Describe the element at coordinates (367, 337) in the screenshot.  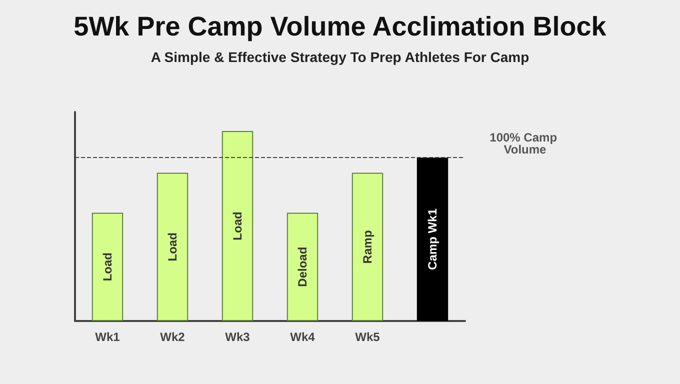
I see `x-tick-label: Wk5` at that location.